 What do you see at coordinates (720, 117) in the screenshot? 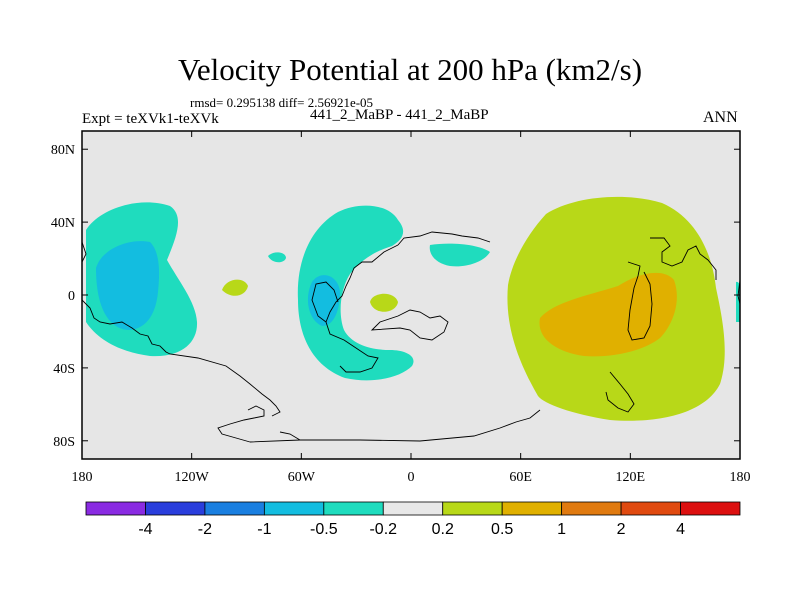
I see `season-label: ANN` at bounding box center [720, 117].